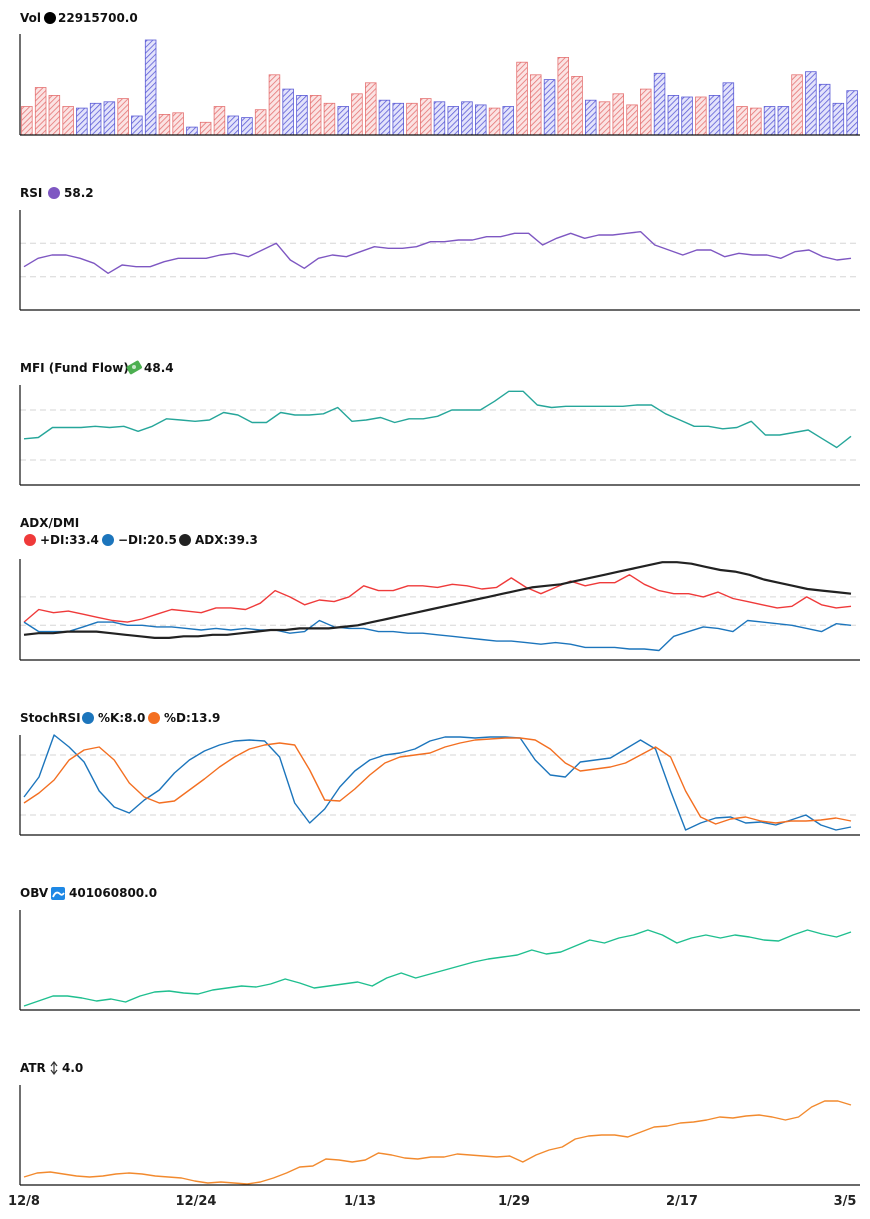 The height and width of the screenshot is (1219, 870). Describe the element at coordinates (147, 540) in the screenshot. I see `minus-di-value: −DI:20.5` at that location.